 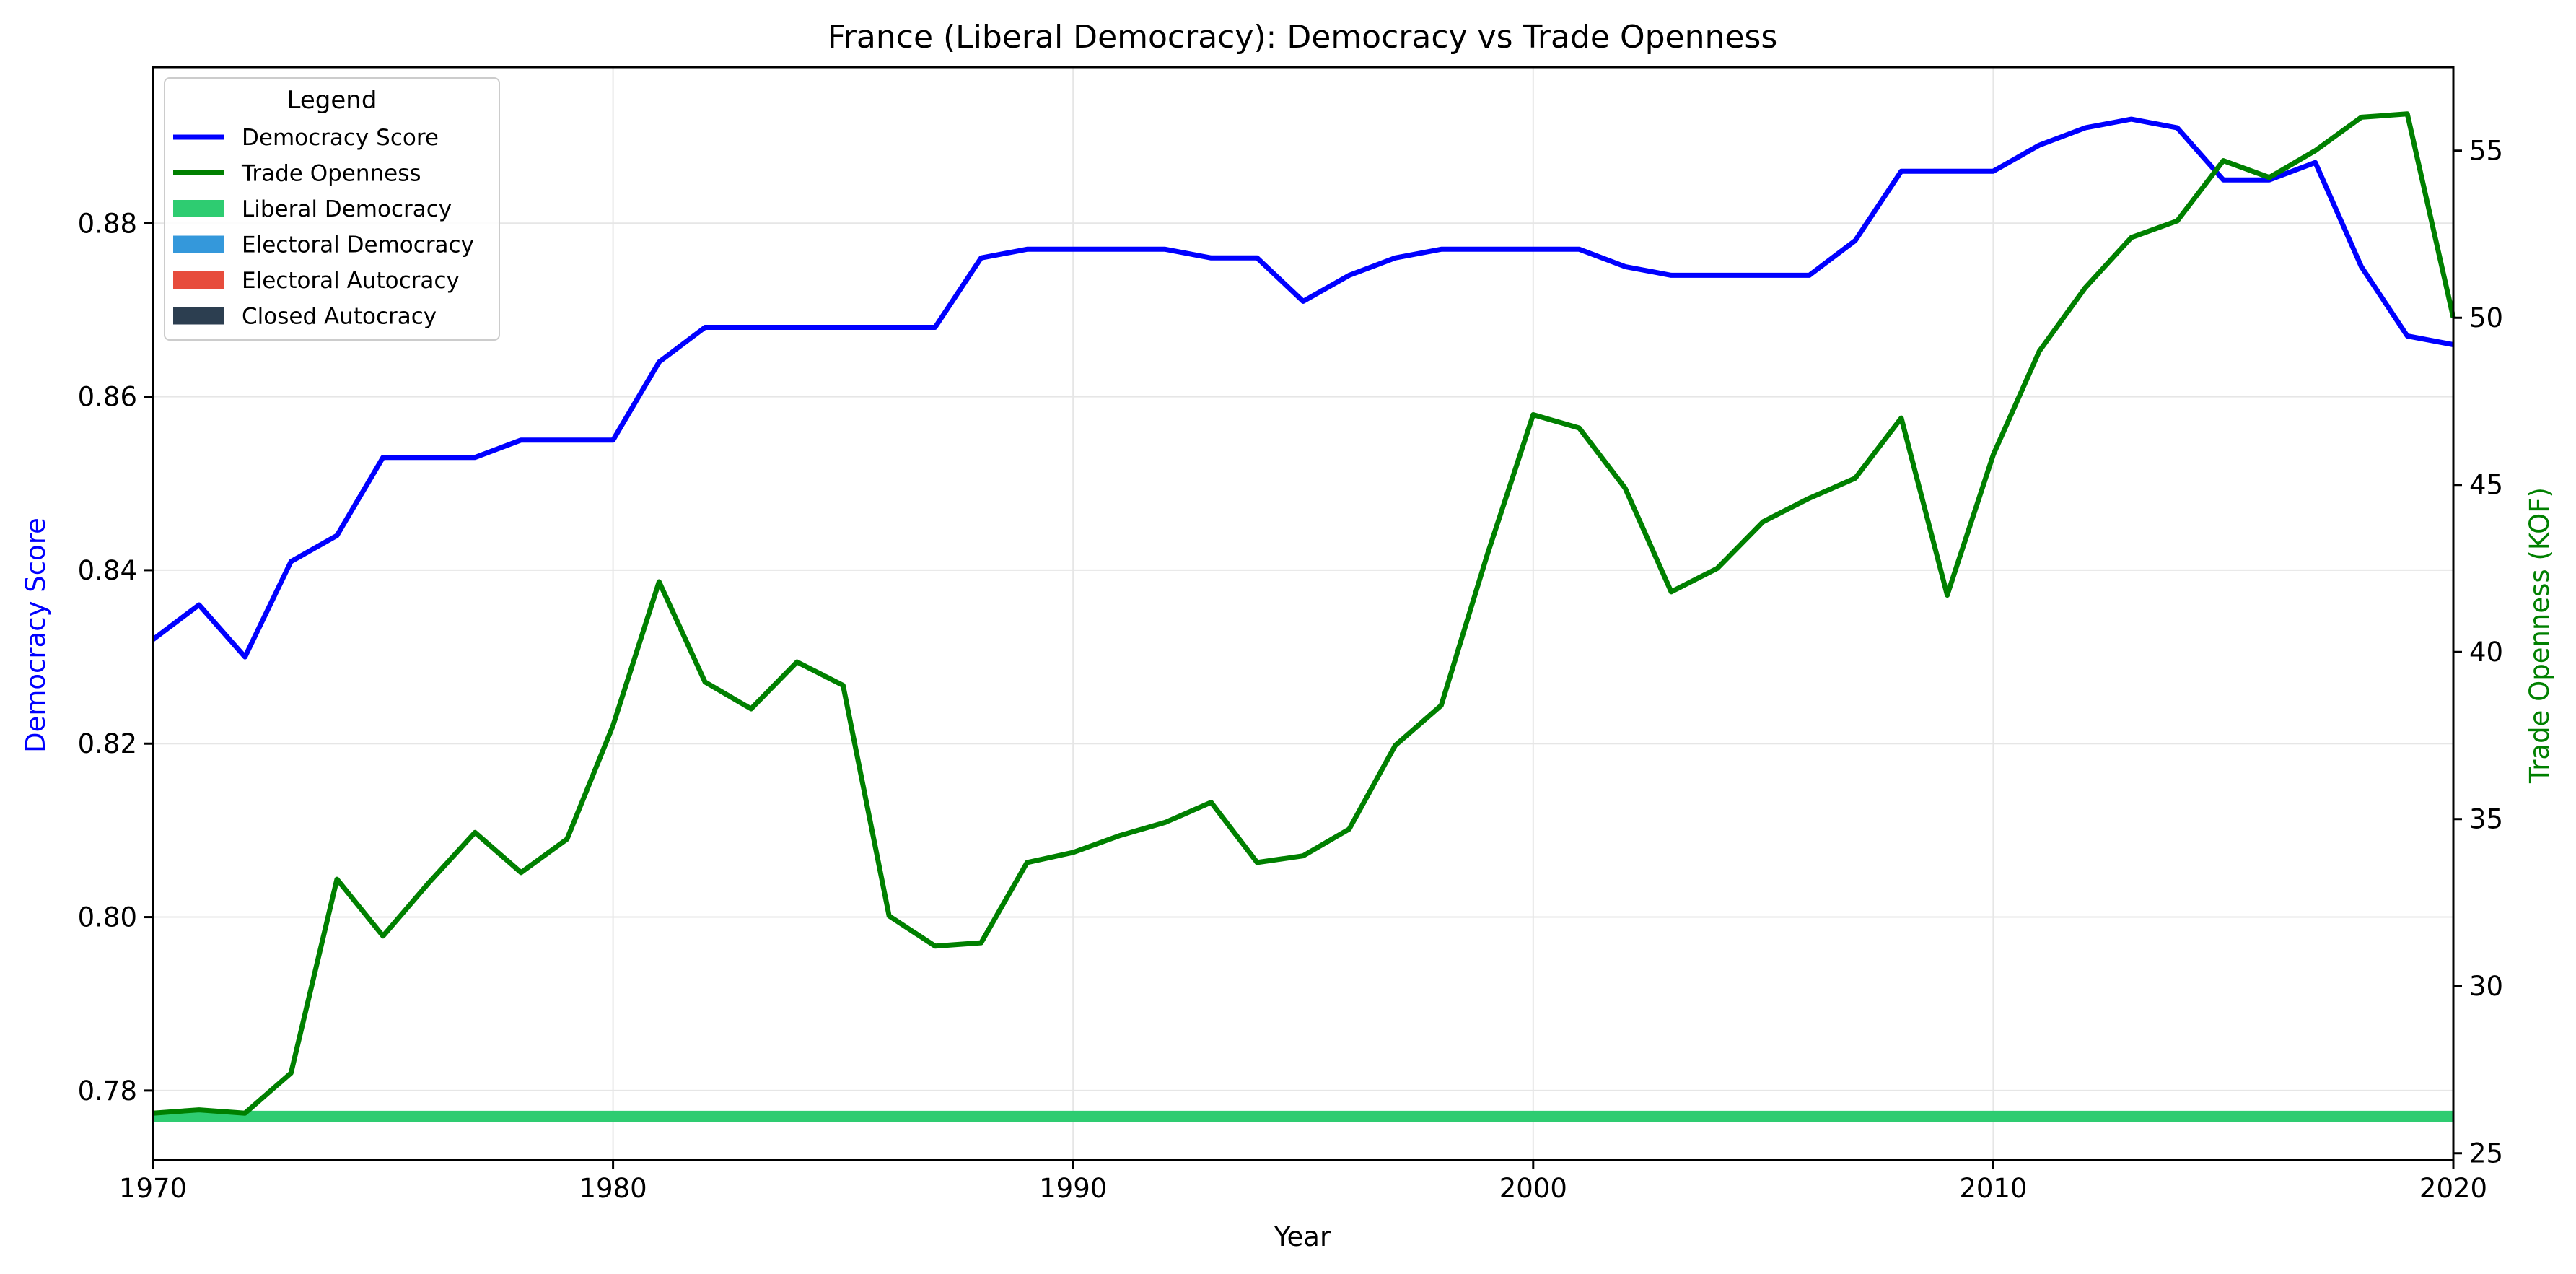 What do you see at coordinates (107, 398) in the screenshot?
I see `y-left-tick-label: 0.86` at bounding box center [107, 398].